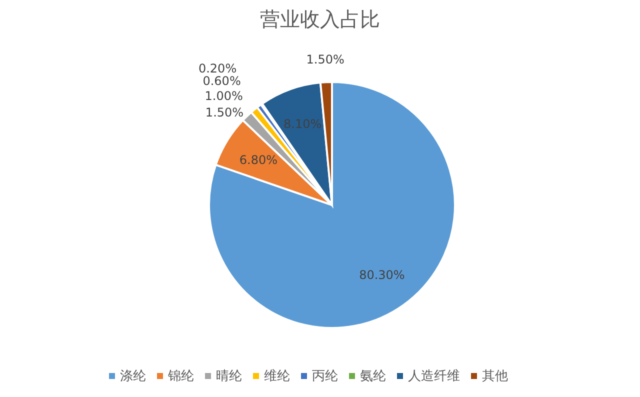 This screenshot has width=640, height=397. What do you see at coordinates (217, 68) in the screenshot?
I see `data-label: 0.20%` at bounding box center [217, 68].